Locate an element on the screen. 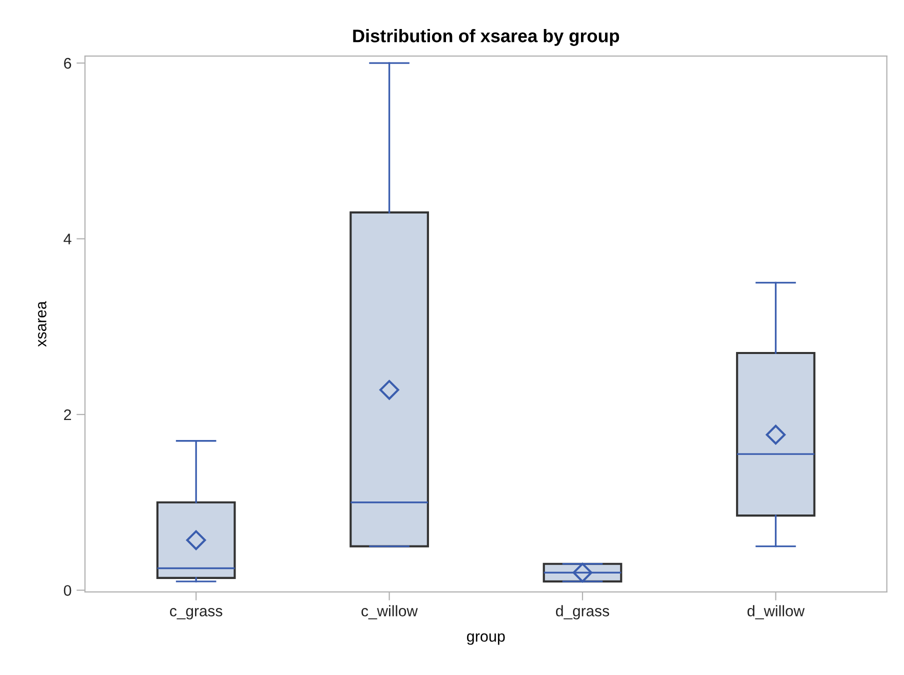  chart-title: Distribution of xsarea by group is located at coordinates (486, 37).